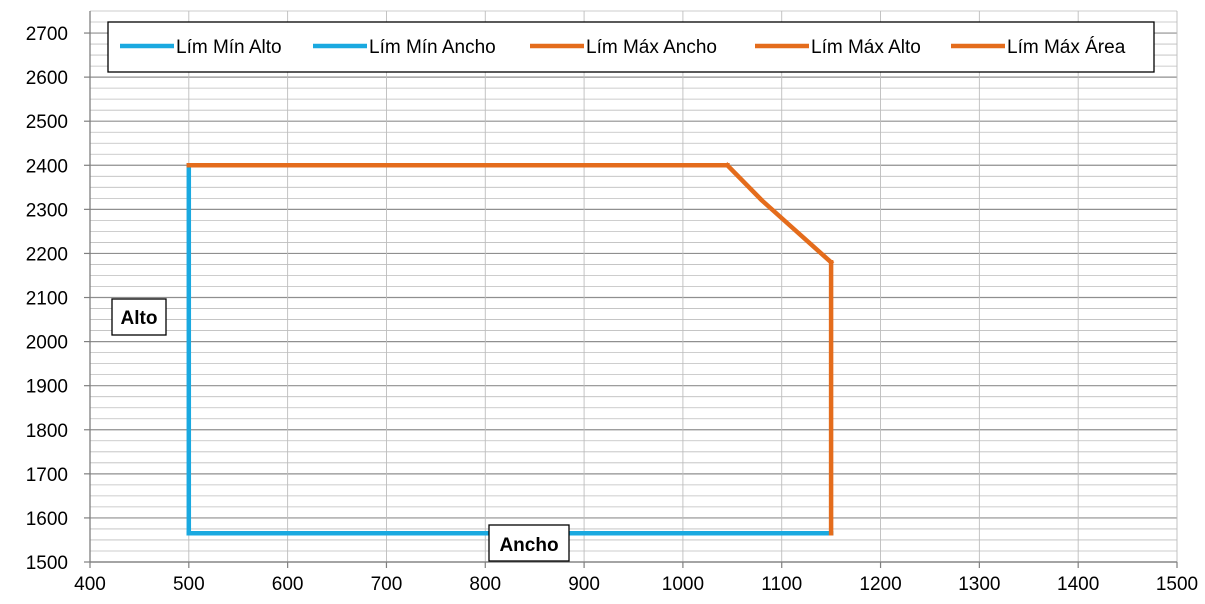  I want to click on y-tick-label: 1700, so click(47, 475).